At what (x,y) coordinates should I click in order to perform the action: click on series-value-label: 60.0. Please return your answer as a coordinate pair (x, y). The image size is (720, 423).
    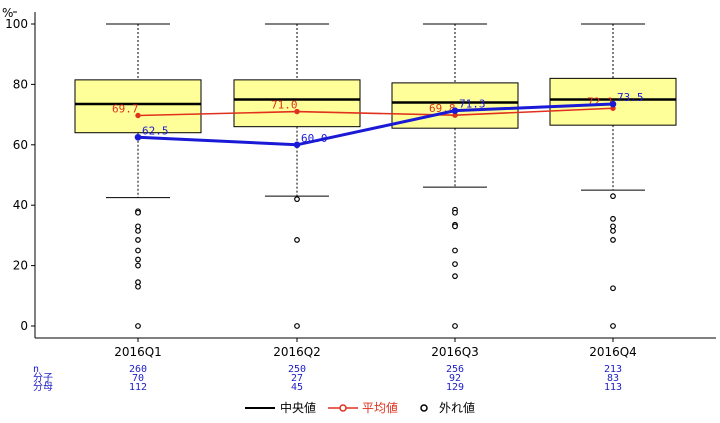
    Looking at the image, I should click on (314, 138).